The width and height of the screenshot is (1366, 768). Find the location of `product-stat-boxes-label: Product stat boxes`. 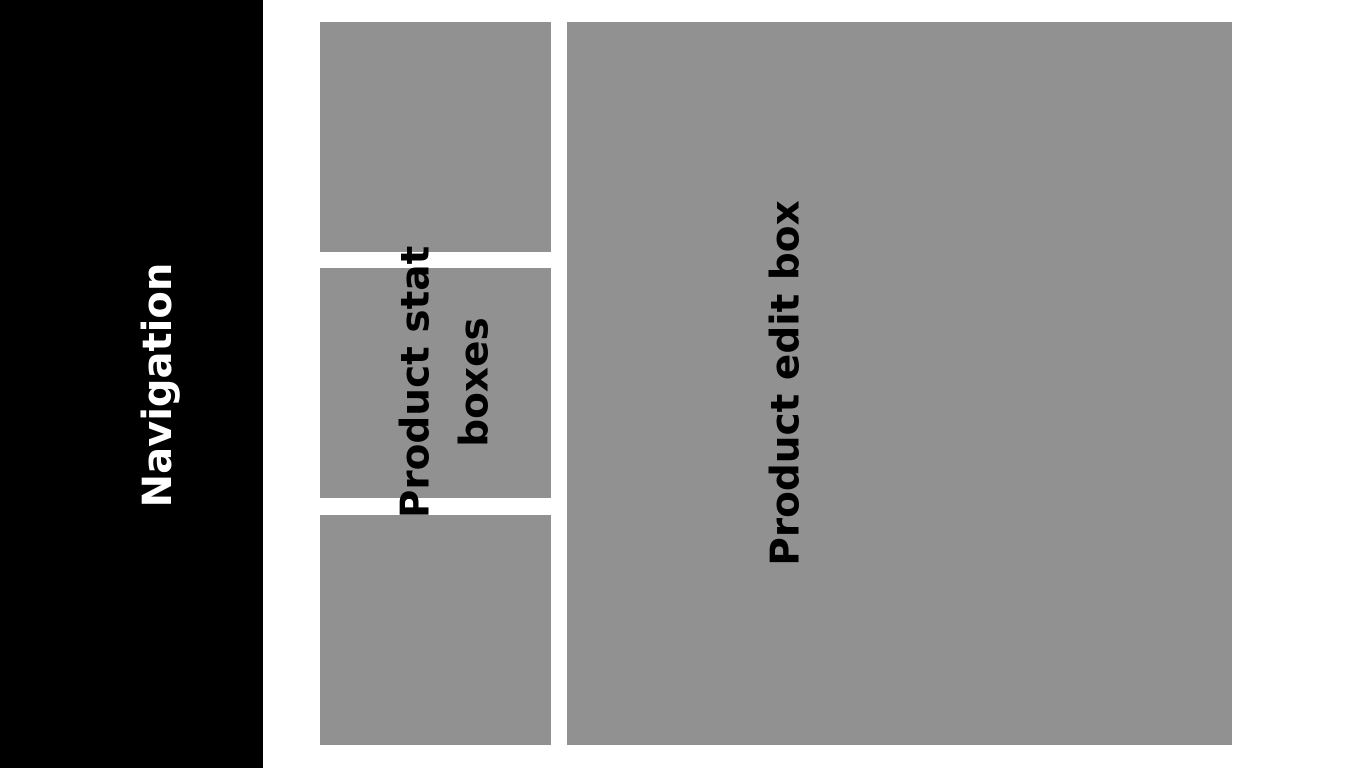

product-stat-boxes-label: Product stat boxes is located at coordinates (445, 382).